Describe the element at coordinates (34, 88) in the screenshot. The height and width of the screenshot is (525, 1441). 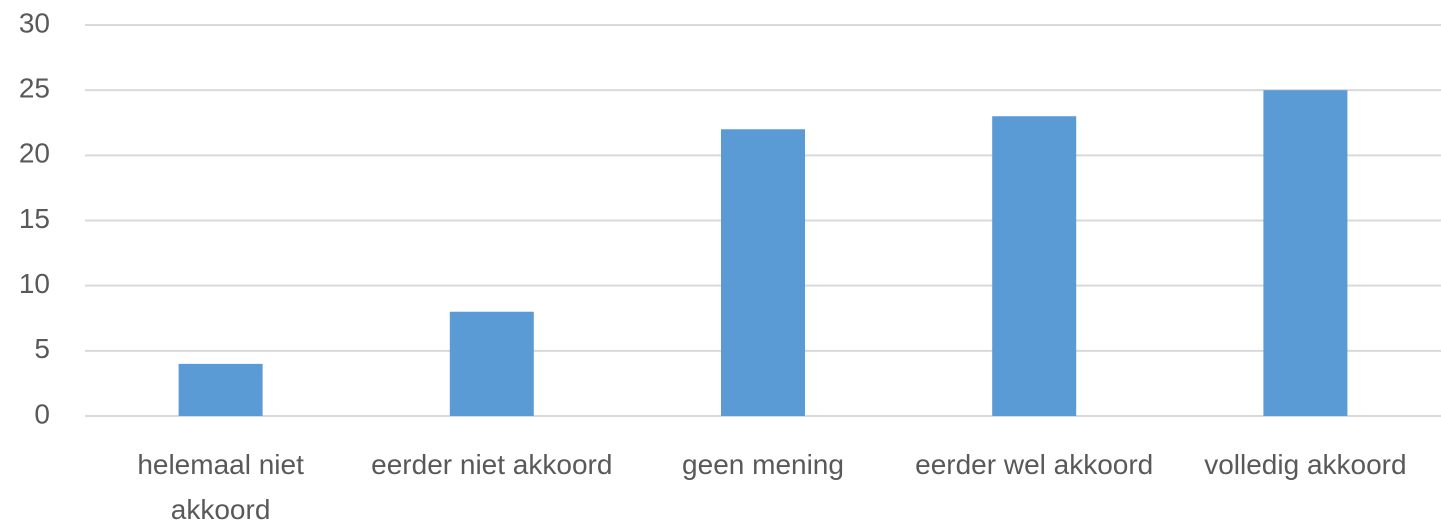
I see `y-tick-label: 25` at that location.